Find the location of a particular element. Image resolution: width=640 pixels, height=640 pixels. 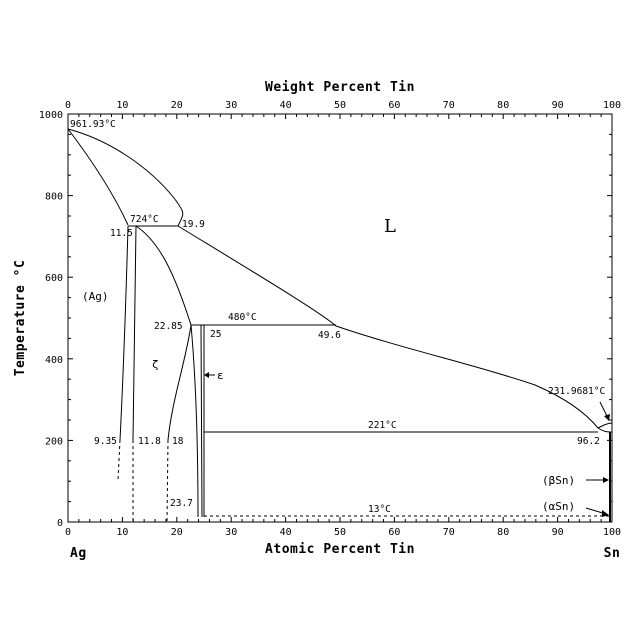

x-tick-label: 0 is located at coordinates (68, 532).